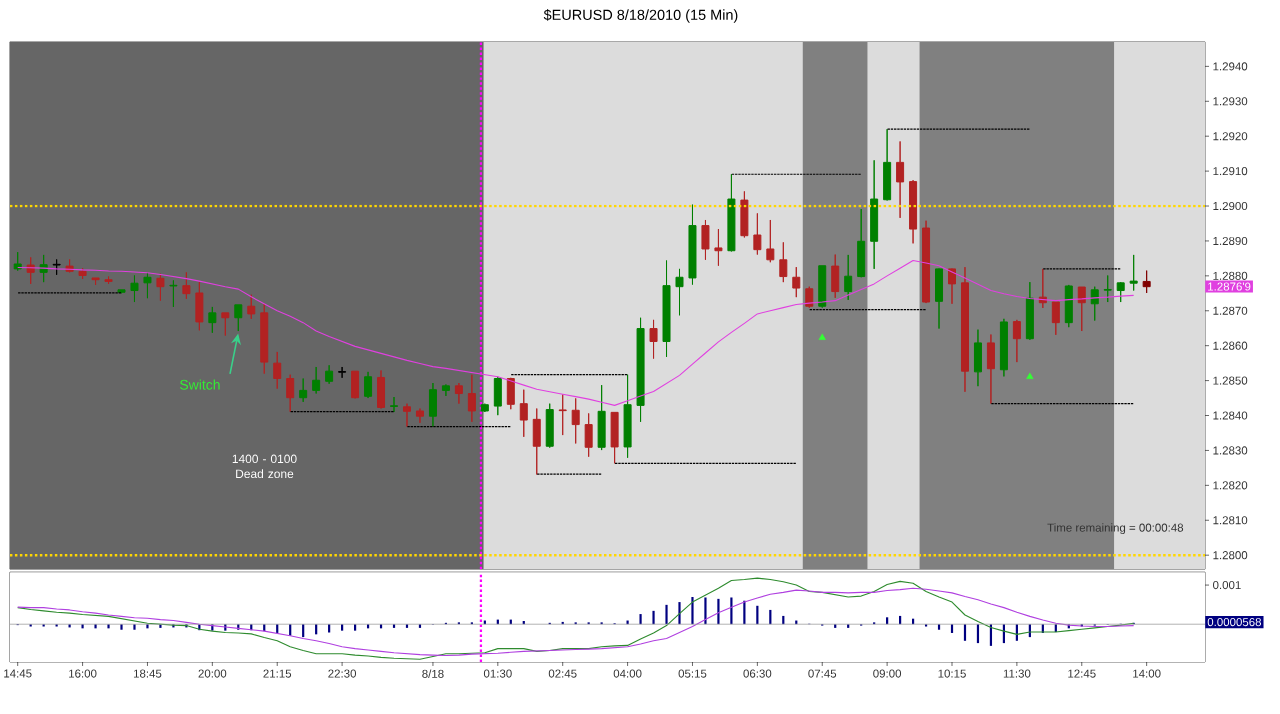 The width and height of the screenshot is (1280, 714). What do you see at coordinates (83, 673) in the screenshot?
I see `x-tick-label: 16:00` at bounding box center [83, 673].